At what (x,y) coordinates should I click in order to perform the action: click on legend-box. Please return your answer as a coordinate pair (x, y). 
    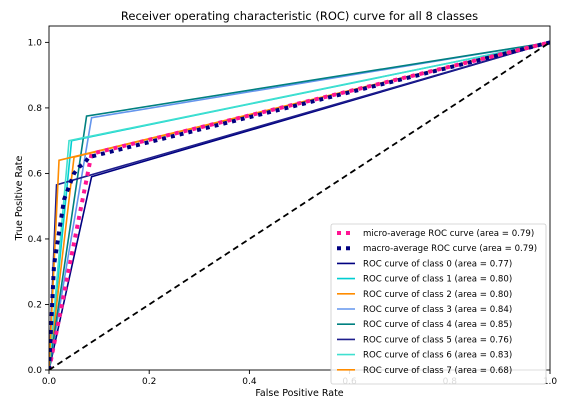
    Looking at the image, I should click on (438, 304).